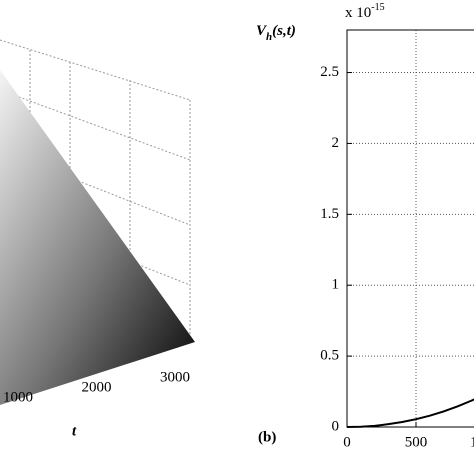  I want to click on x-axis-label: t, so click(74, 431).